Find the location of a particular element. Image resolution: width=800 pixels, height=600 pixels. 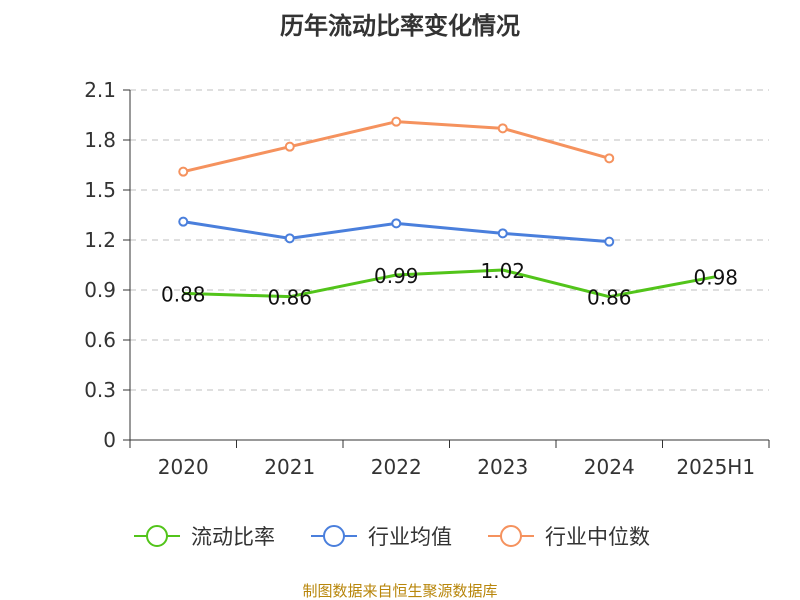

x-tick-label: 2022 is located at coordinates (396, 467).